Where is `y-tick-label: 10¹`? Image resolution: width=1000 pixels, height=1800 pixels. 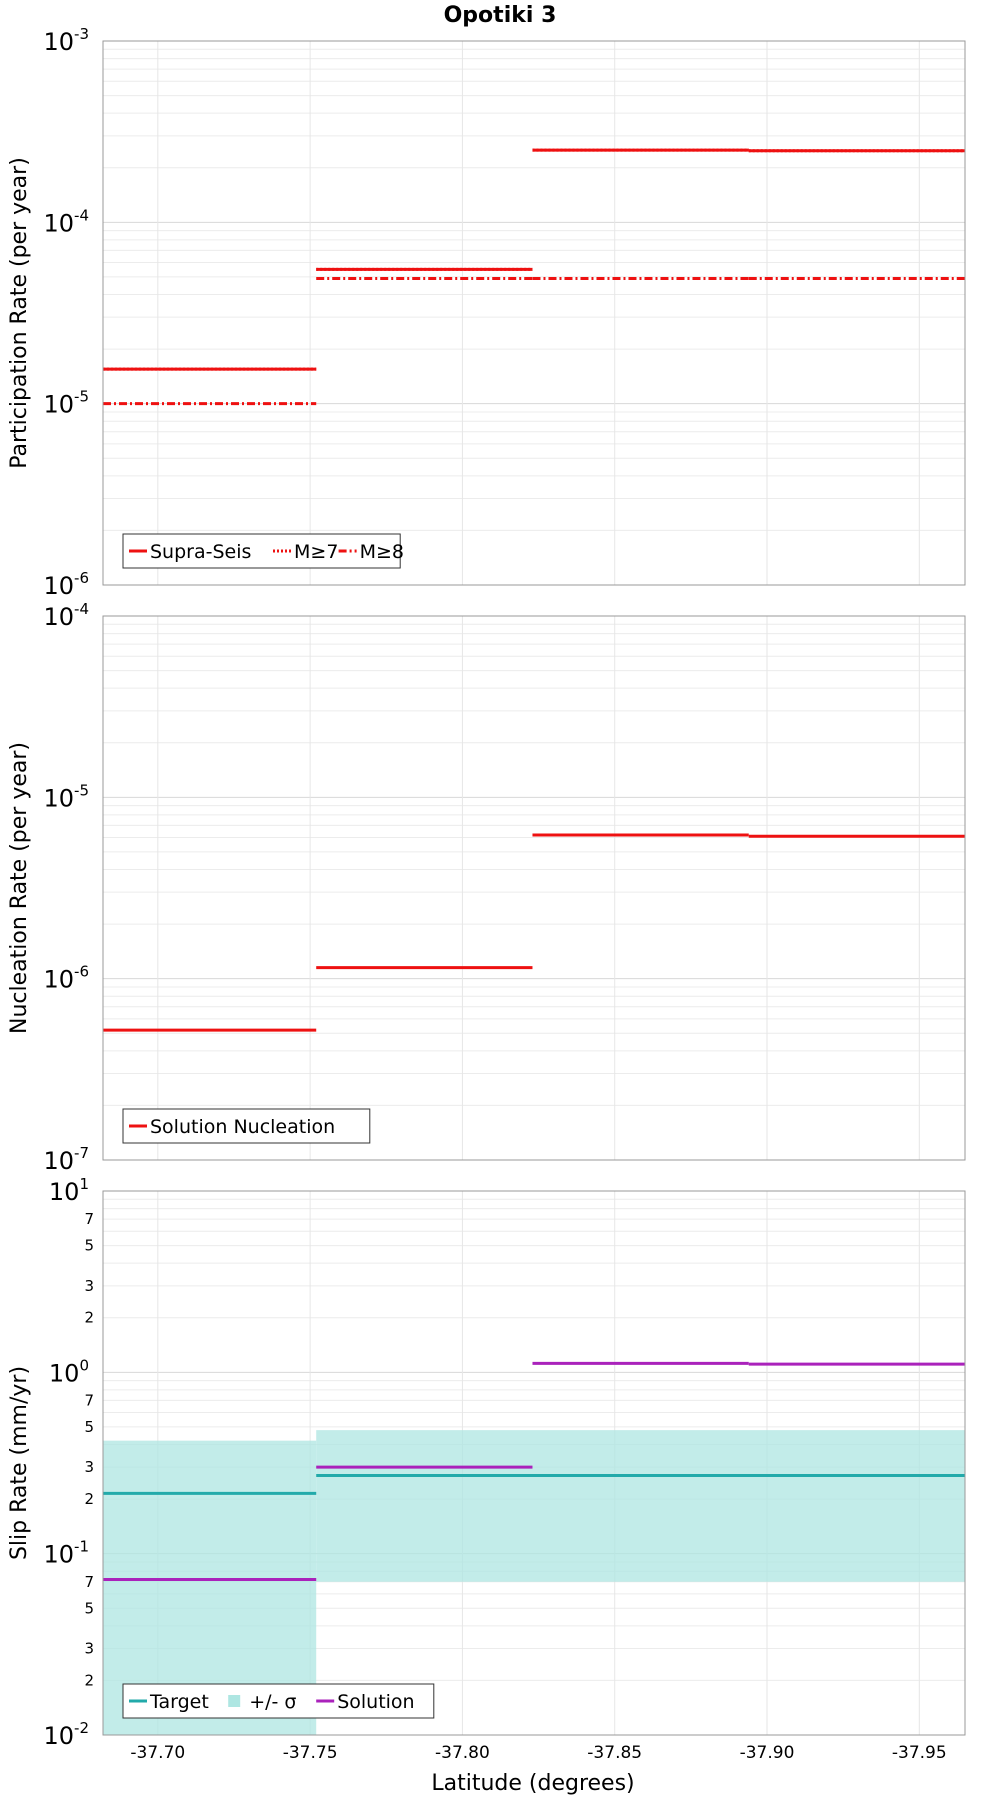
y-tick-label: 10¹ is located at coordinates (69, 1190).